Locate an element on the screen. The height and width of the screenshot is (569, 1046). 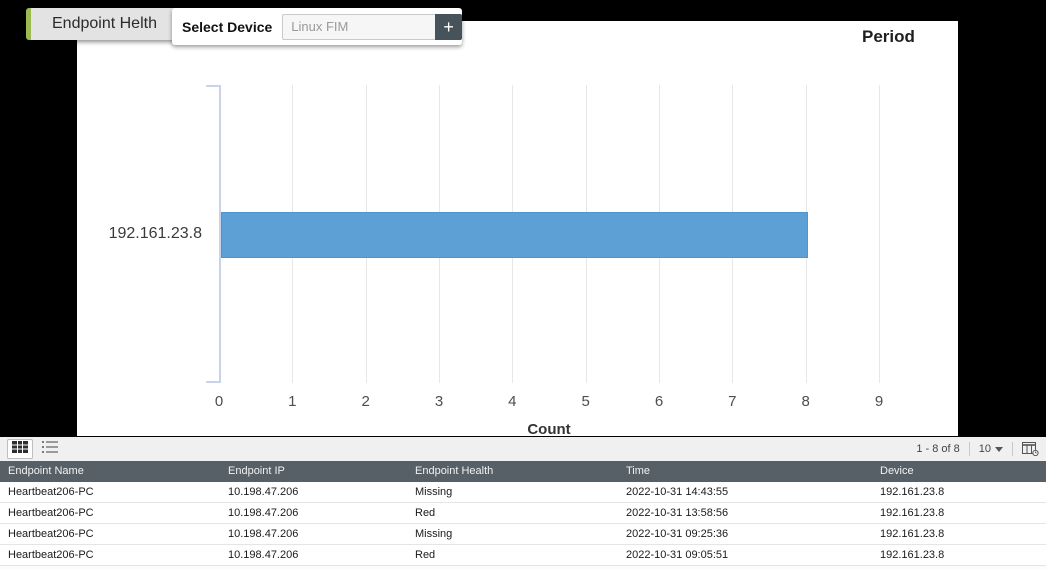
pagination-range: 1 - 8 of 8 is located at coordinates (938, 449).